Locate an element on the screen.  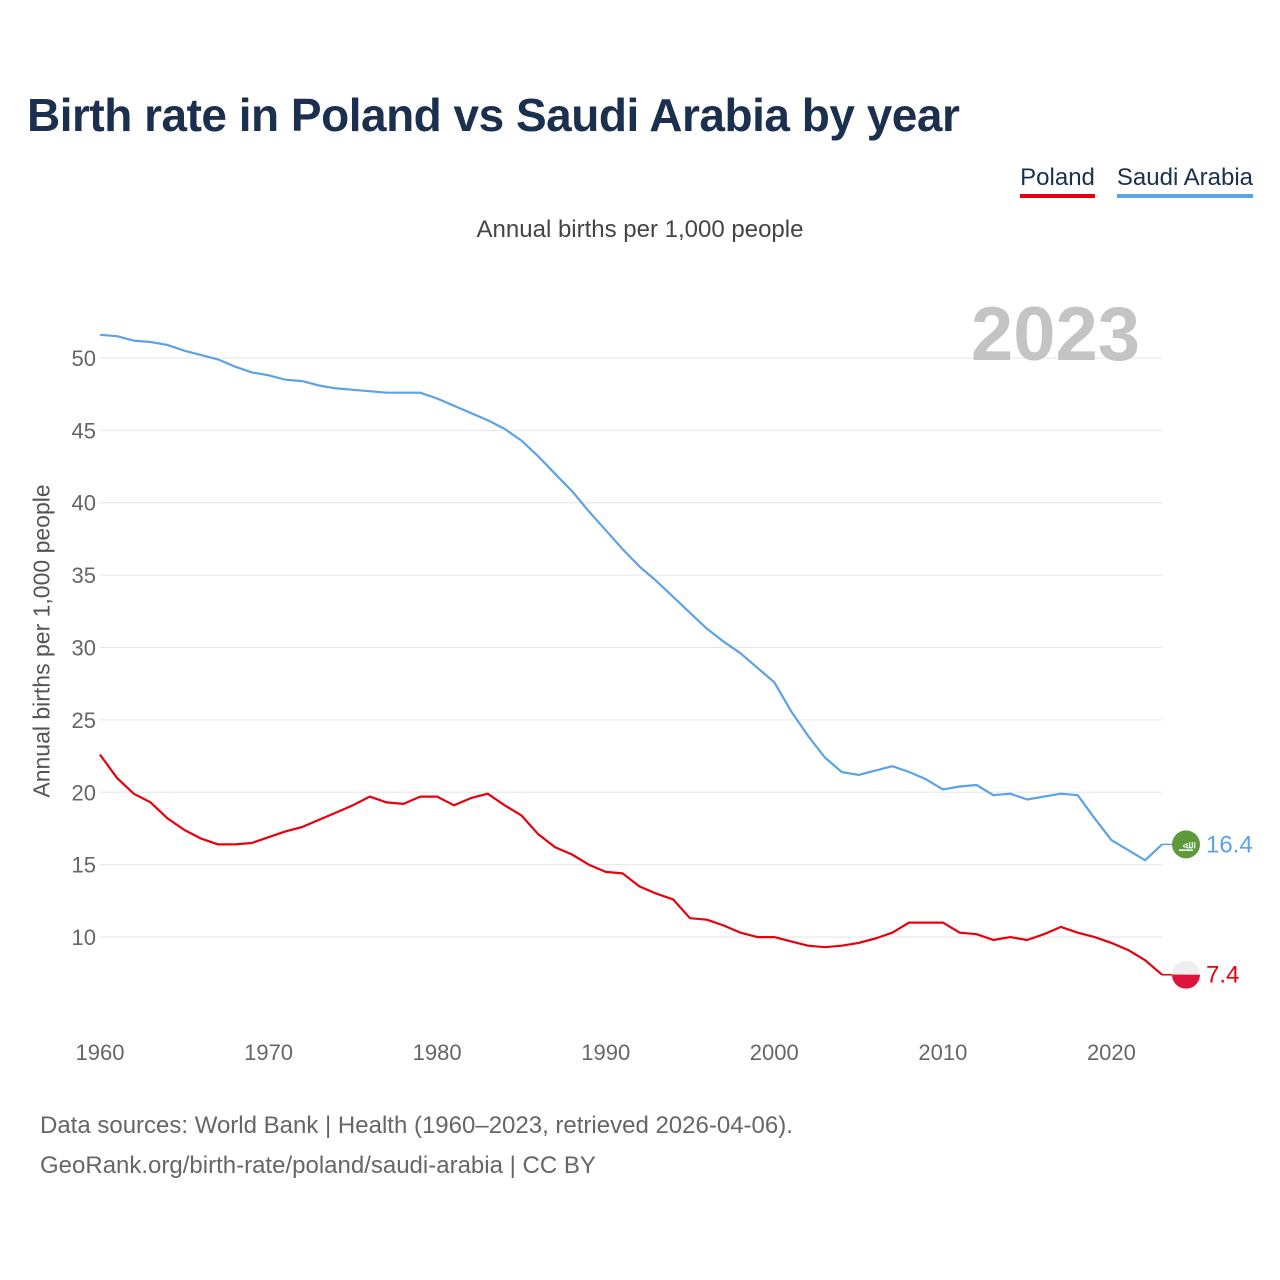
series-line-poland is located at coordinates (631, 864).